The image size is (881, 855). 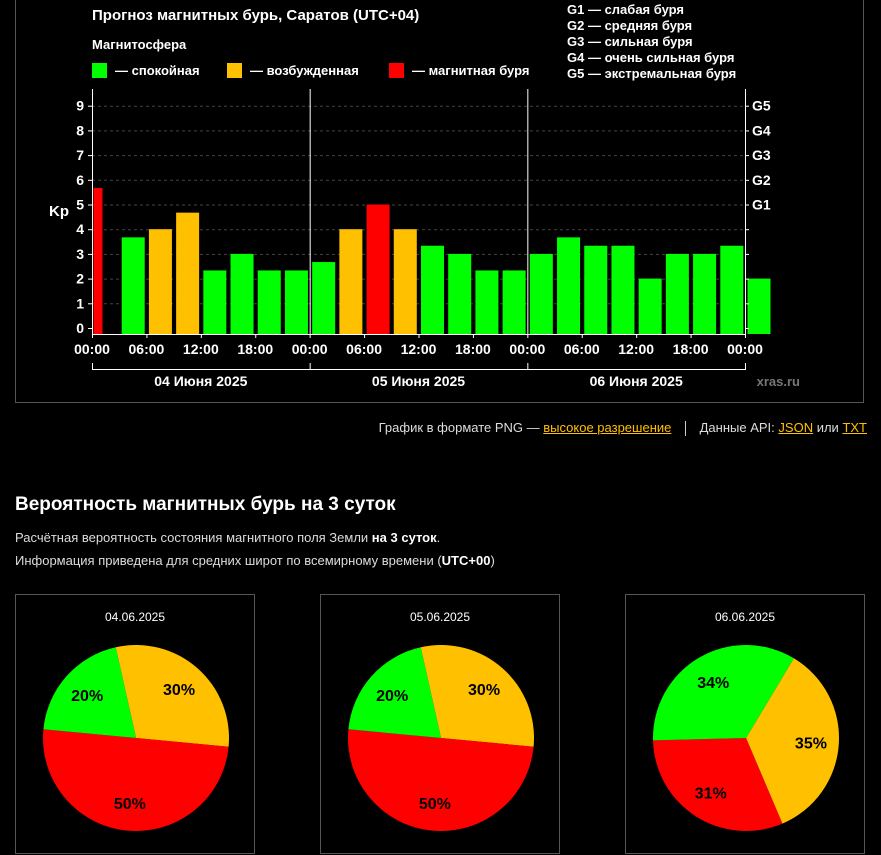 What do you see at coordinates (470, 70) in the screenshot?
I see `legend-label: — магнитная буря` at bounding box center [470, 70].